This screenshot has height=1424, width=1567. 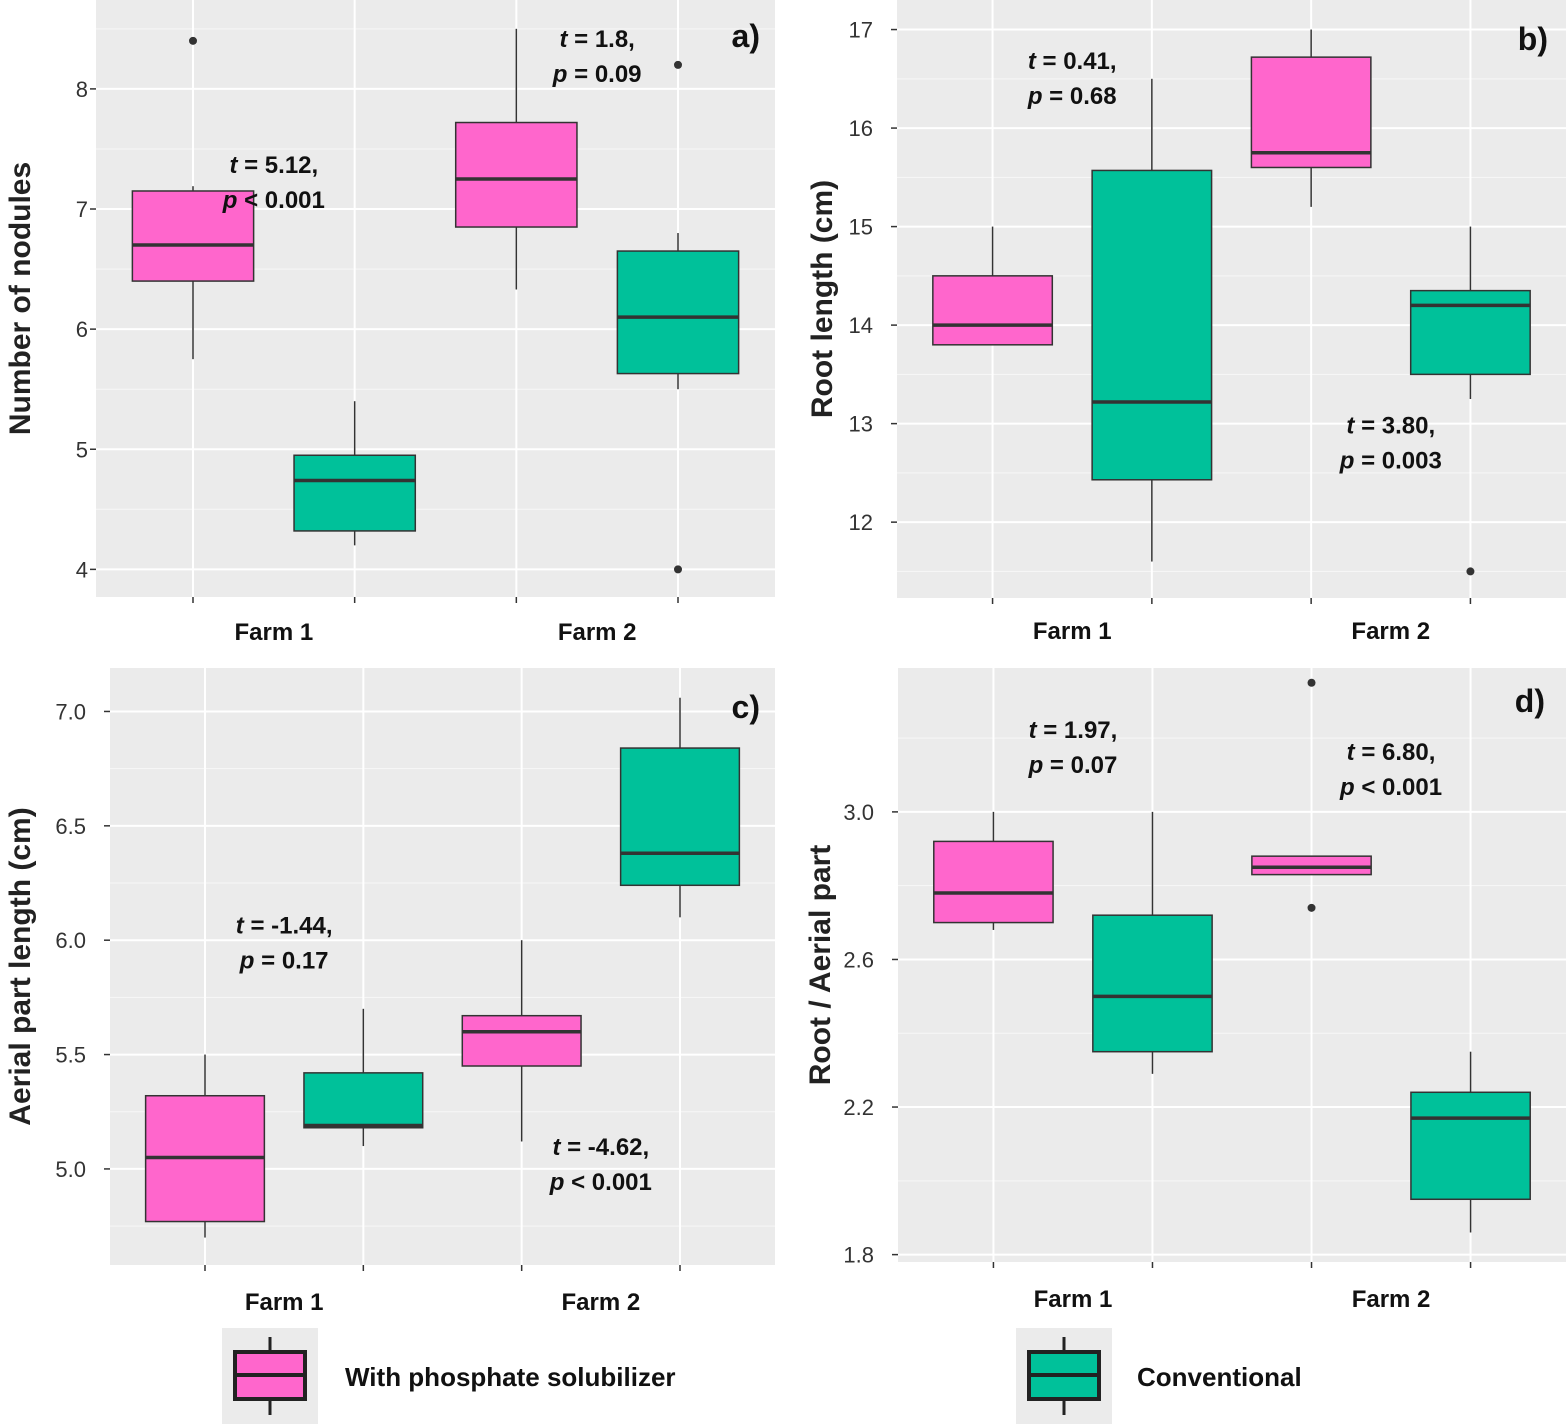 I want to click on panel-label: c), so click(x=746, y=707).